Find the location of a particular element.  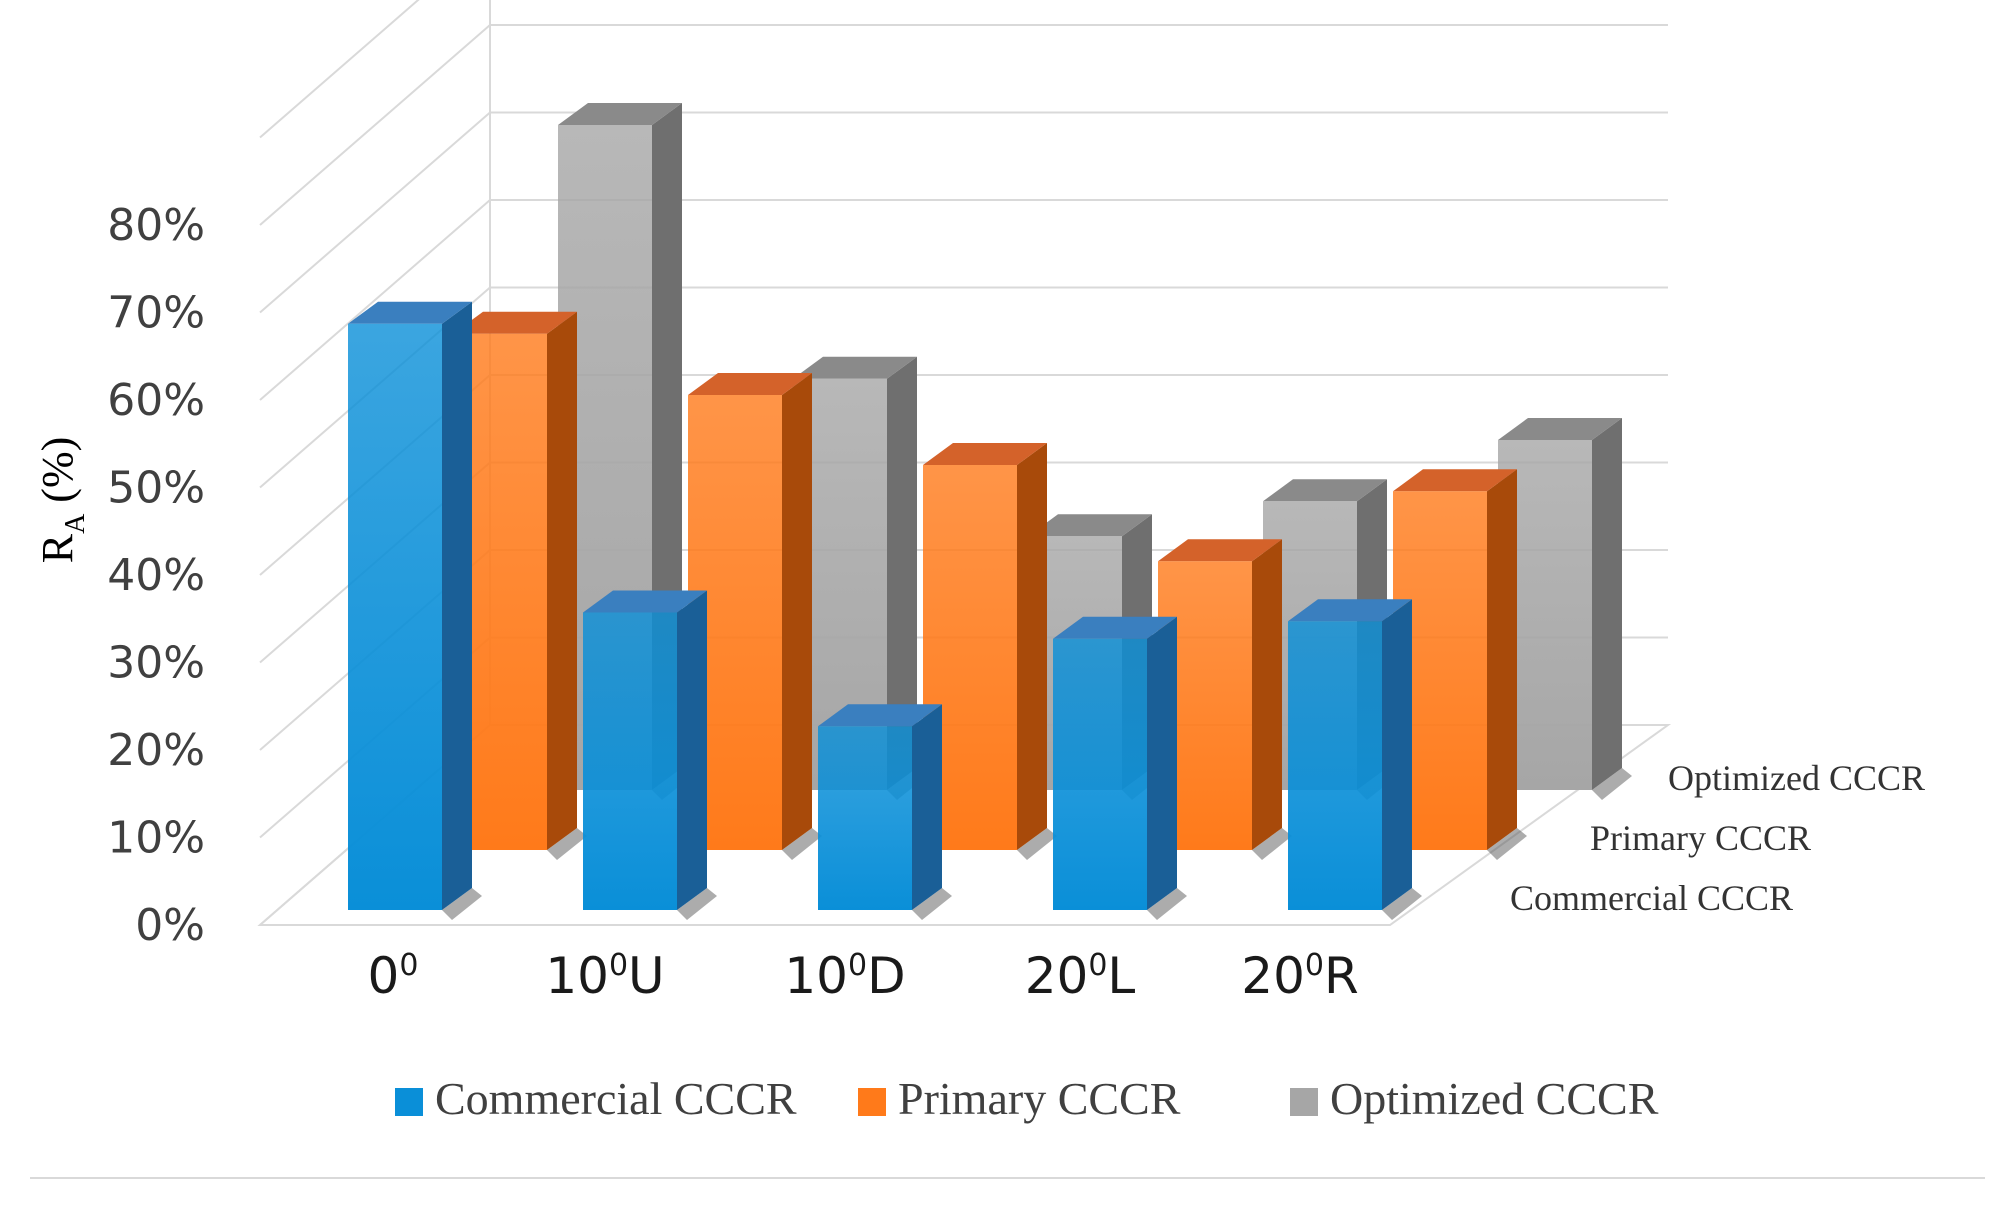

depth-label: Primary CCCR is located at coordinates (1700, 838).